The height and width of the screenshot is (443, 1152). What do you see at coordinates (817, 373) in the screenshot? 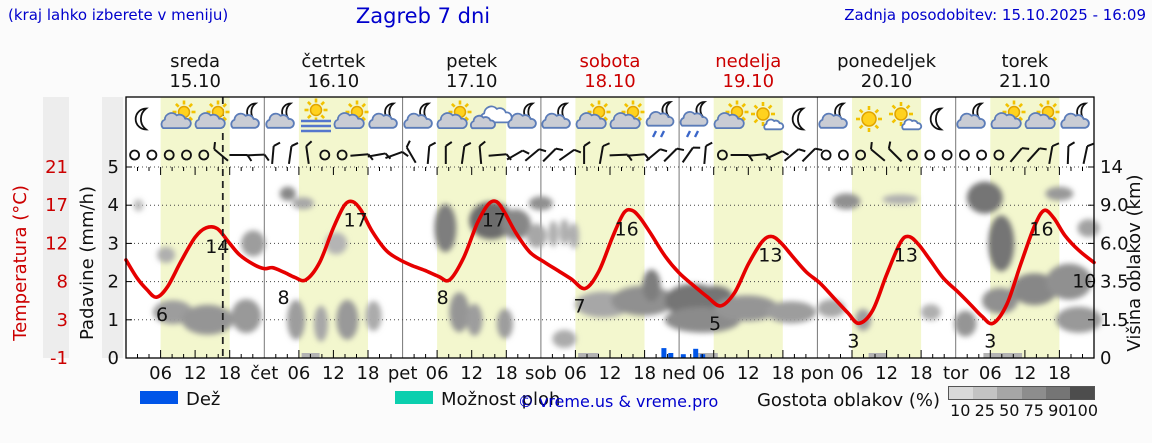
I see `day-abbrev-label: pon` at bounding box center [817, 373].